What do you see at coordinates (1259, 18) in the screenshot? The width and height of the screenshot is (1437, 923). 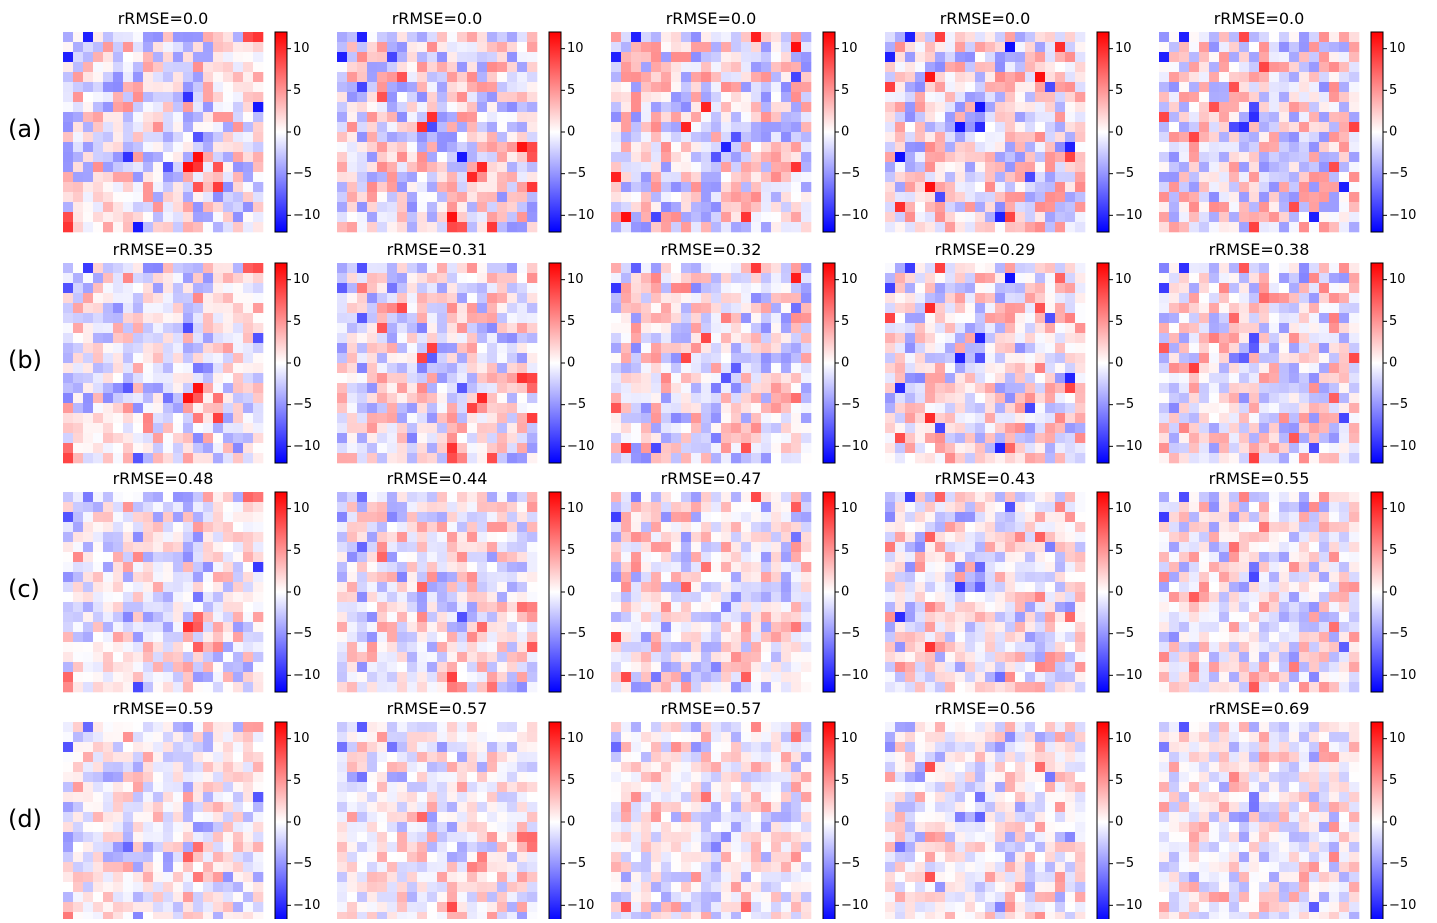 I see `panel-title: rRMSE=0.0` at bounding box center [1259, 18].